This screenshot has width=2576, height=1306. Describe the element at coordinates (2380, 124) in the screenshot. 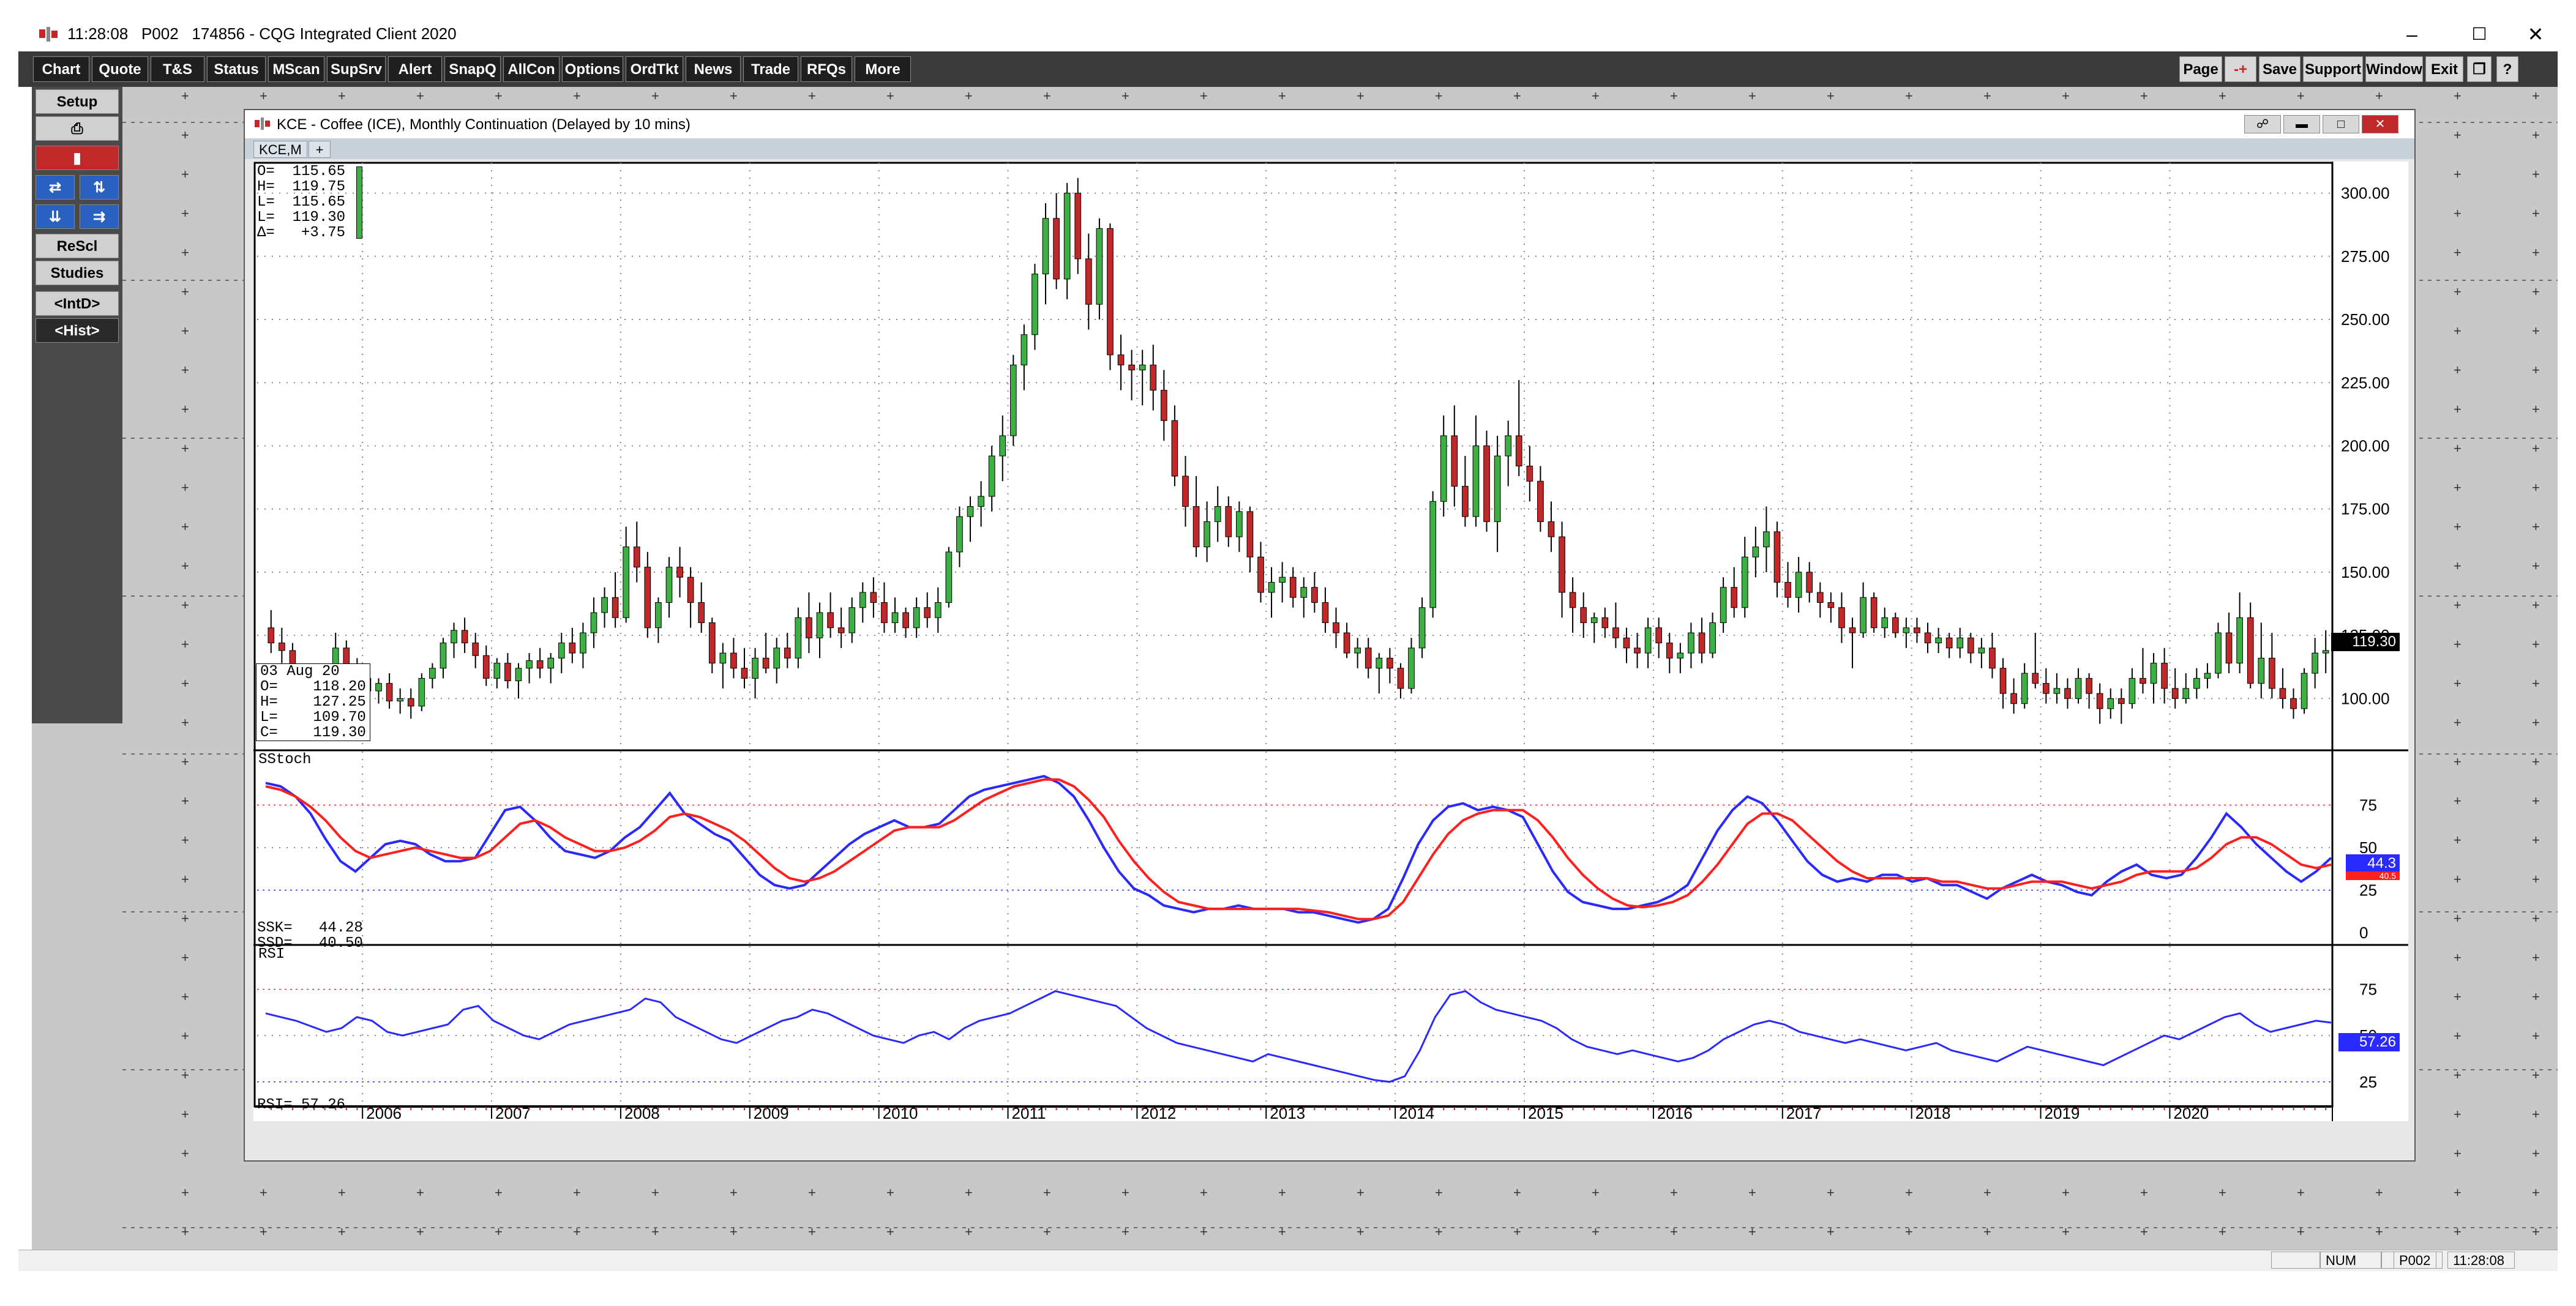

I see `chart-close-icon: ✕` at that location.